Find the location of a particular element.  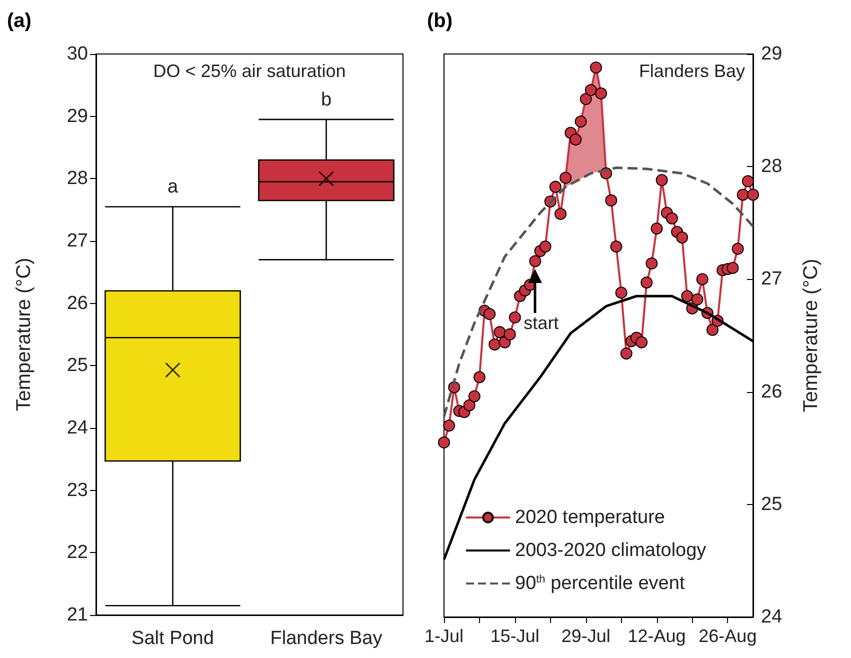

chart-title: (a) is located at coordinates (19, 21).